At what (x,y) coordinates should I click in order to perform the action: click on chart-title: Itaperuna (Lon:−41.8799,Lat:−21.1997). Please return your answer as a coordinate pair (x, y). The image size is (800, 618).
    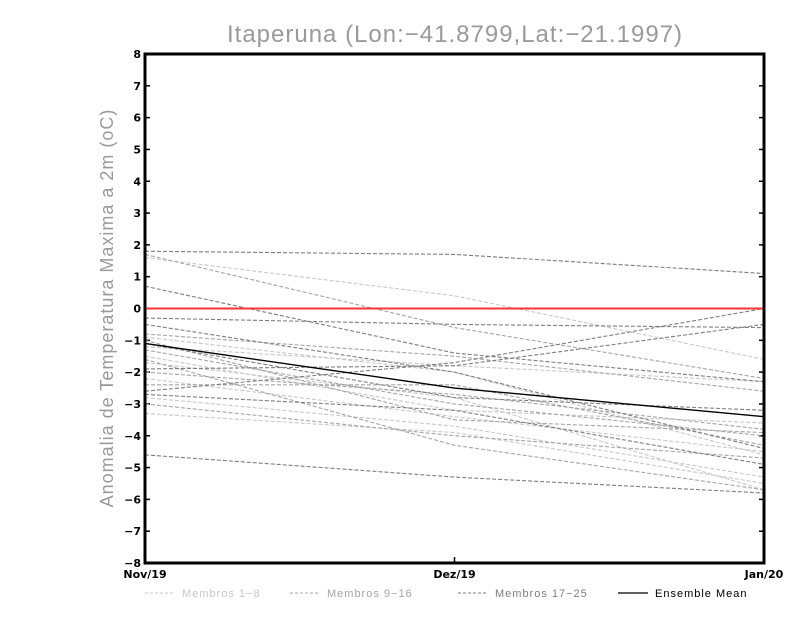
    Looking at the image, I should click on (455, 34).